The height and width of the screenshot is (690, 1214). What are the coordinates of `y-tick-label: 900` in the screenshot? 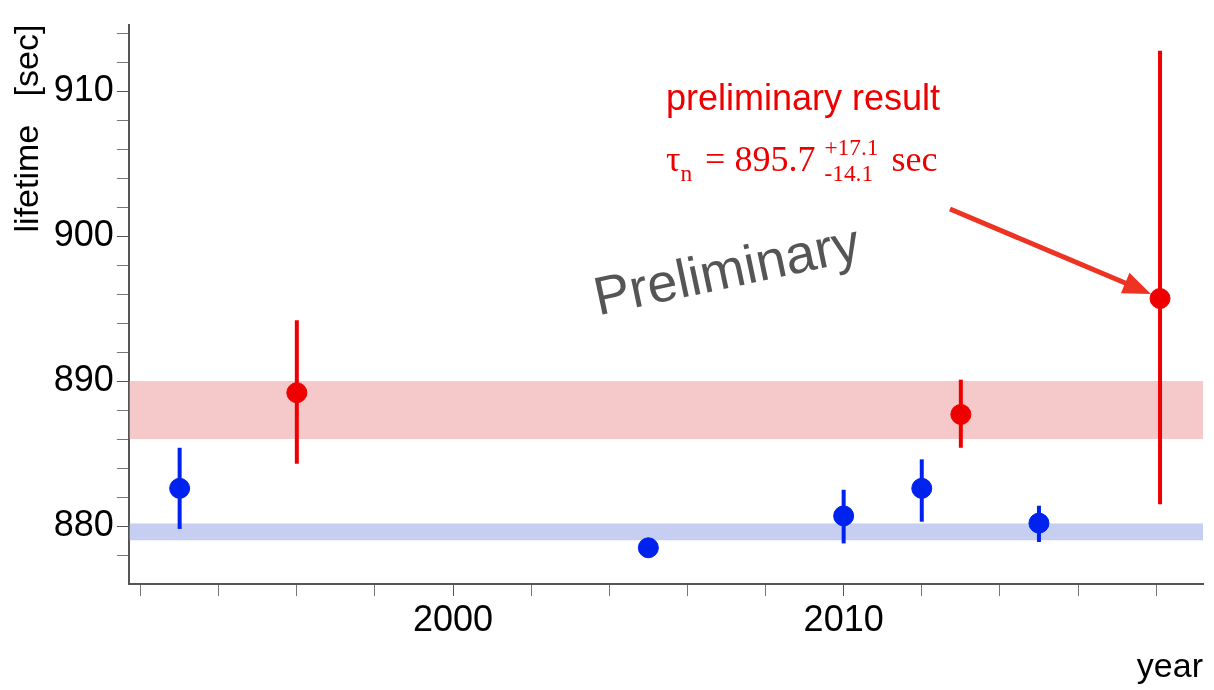 It's located at (83, 234).